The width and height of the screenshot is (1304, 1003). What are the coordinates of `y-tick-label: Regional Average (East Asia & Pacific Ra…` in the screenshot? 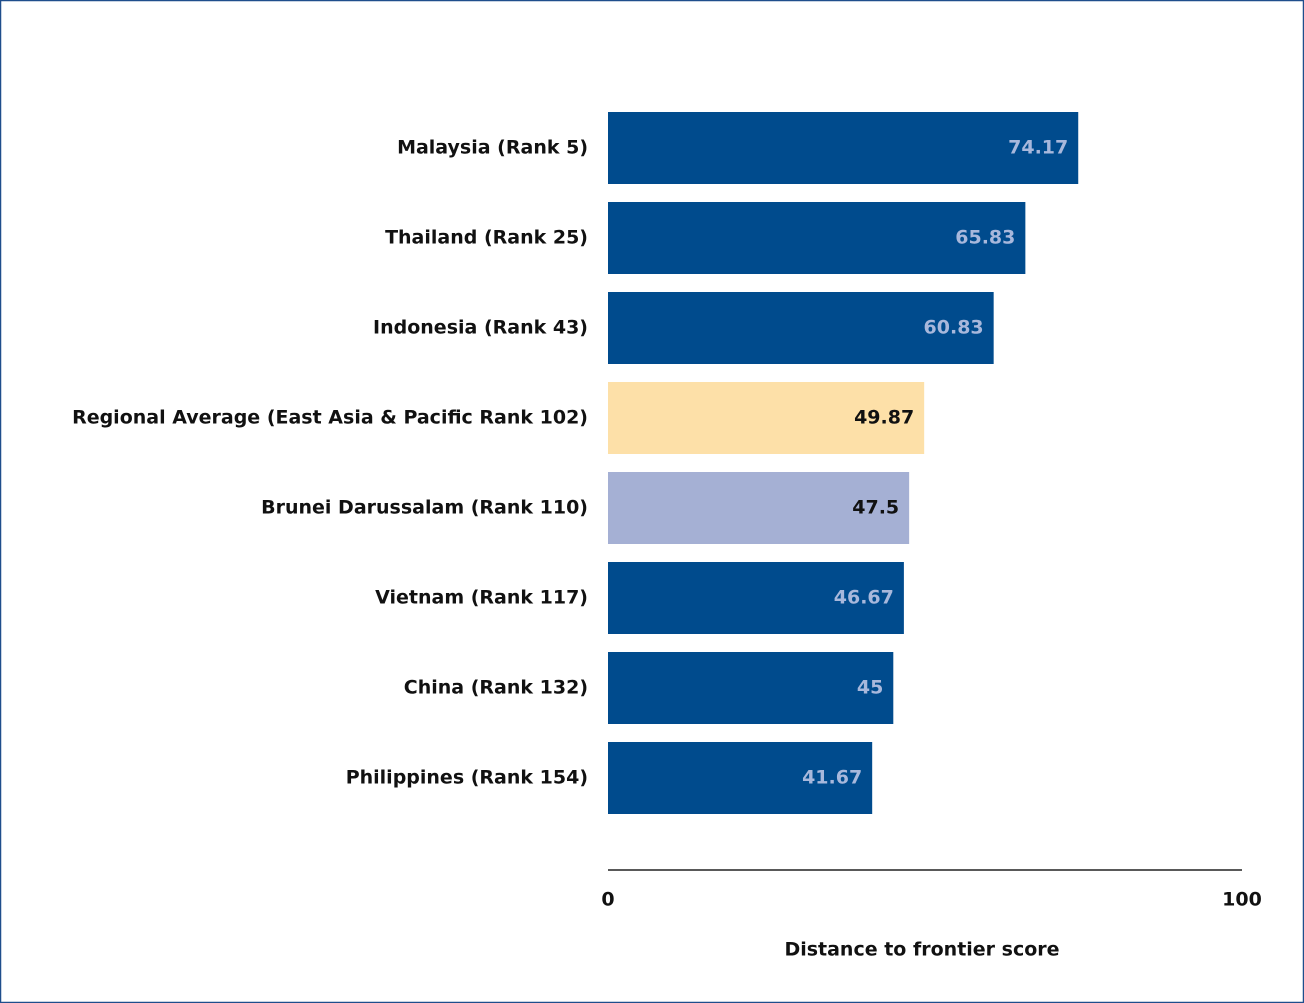 It's located at (330, 418).